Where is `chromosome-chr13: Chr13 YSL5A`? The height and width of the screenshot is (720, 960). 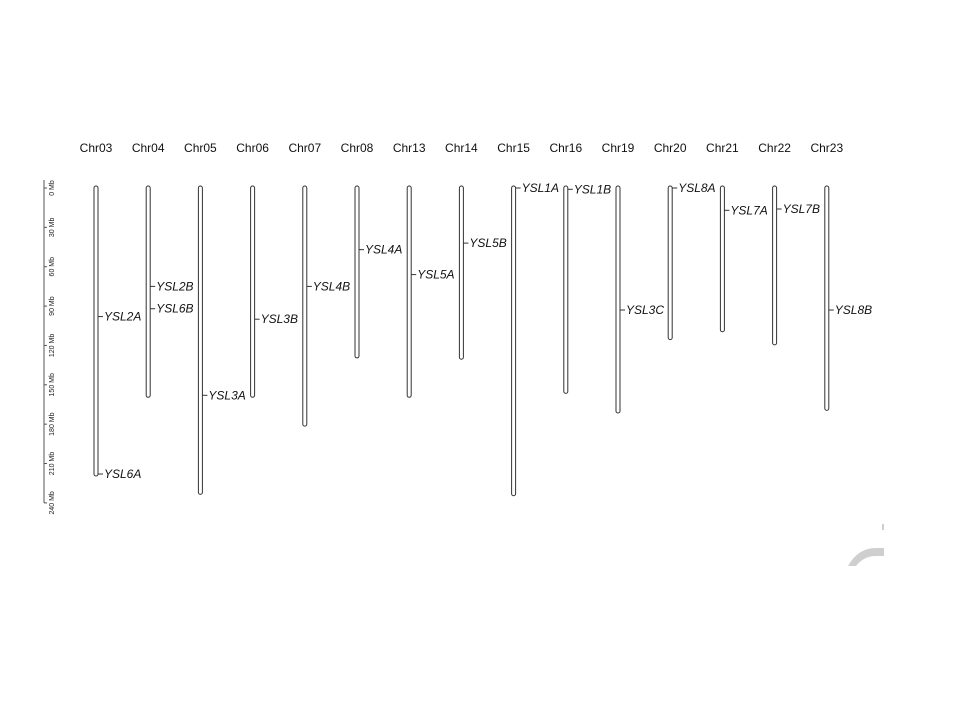
chromosome-chr13: Chr13 YSL5A is located at coordinates (424, 269).